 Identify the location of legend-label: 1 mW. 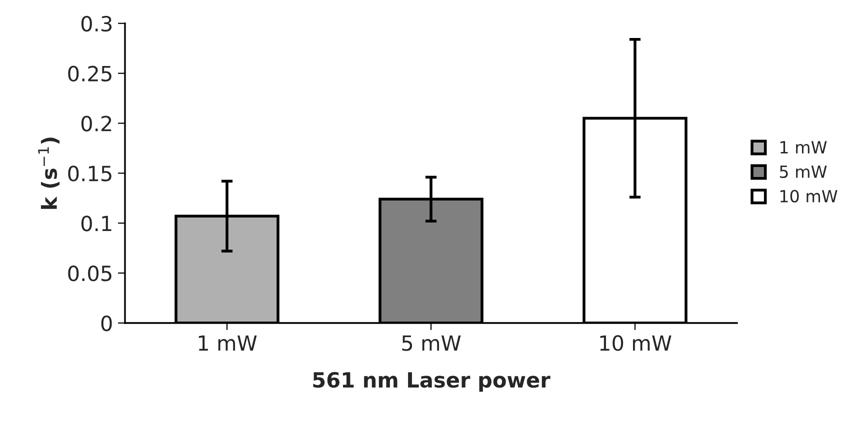
(803, 147).